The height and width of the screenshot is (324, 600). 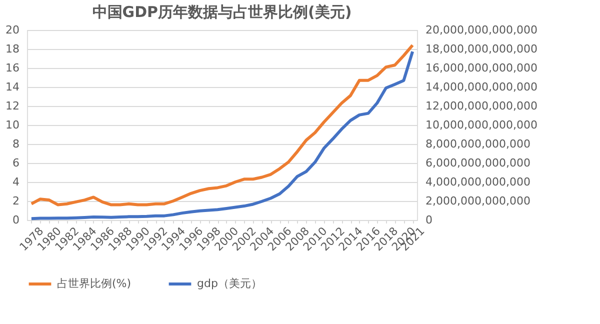 What do you see at coordinates (429, 220) in the screenshot?
I see `y2-tick-label: 0` at bounding box center [429, 220].